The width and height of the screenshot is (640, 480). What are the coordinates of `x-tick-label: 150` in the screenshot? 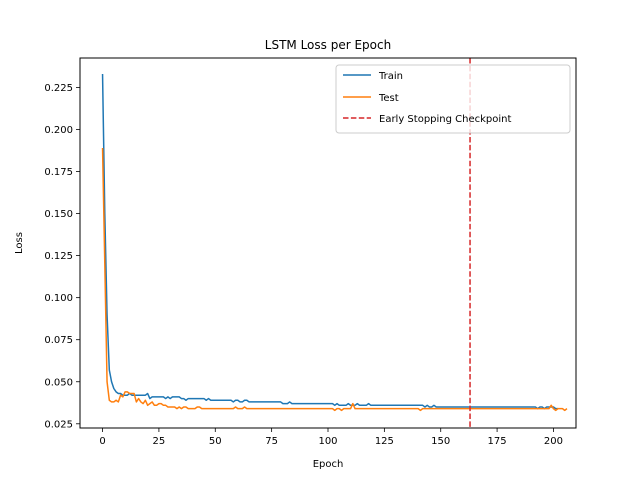 It's located at (440, 441).